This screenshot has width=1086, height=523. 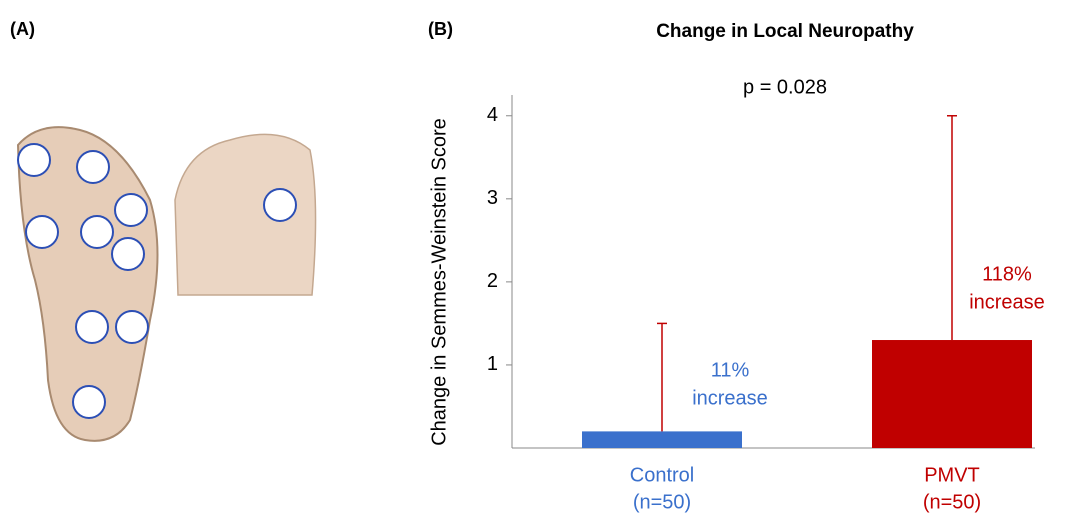 I want to click on x-tick-label: PMVT, so click(x=952, y=475).